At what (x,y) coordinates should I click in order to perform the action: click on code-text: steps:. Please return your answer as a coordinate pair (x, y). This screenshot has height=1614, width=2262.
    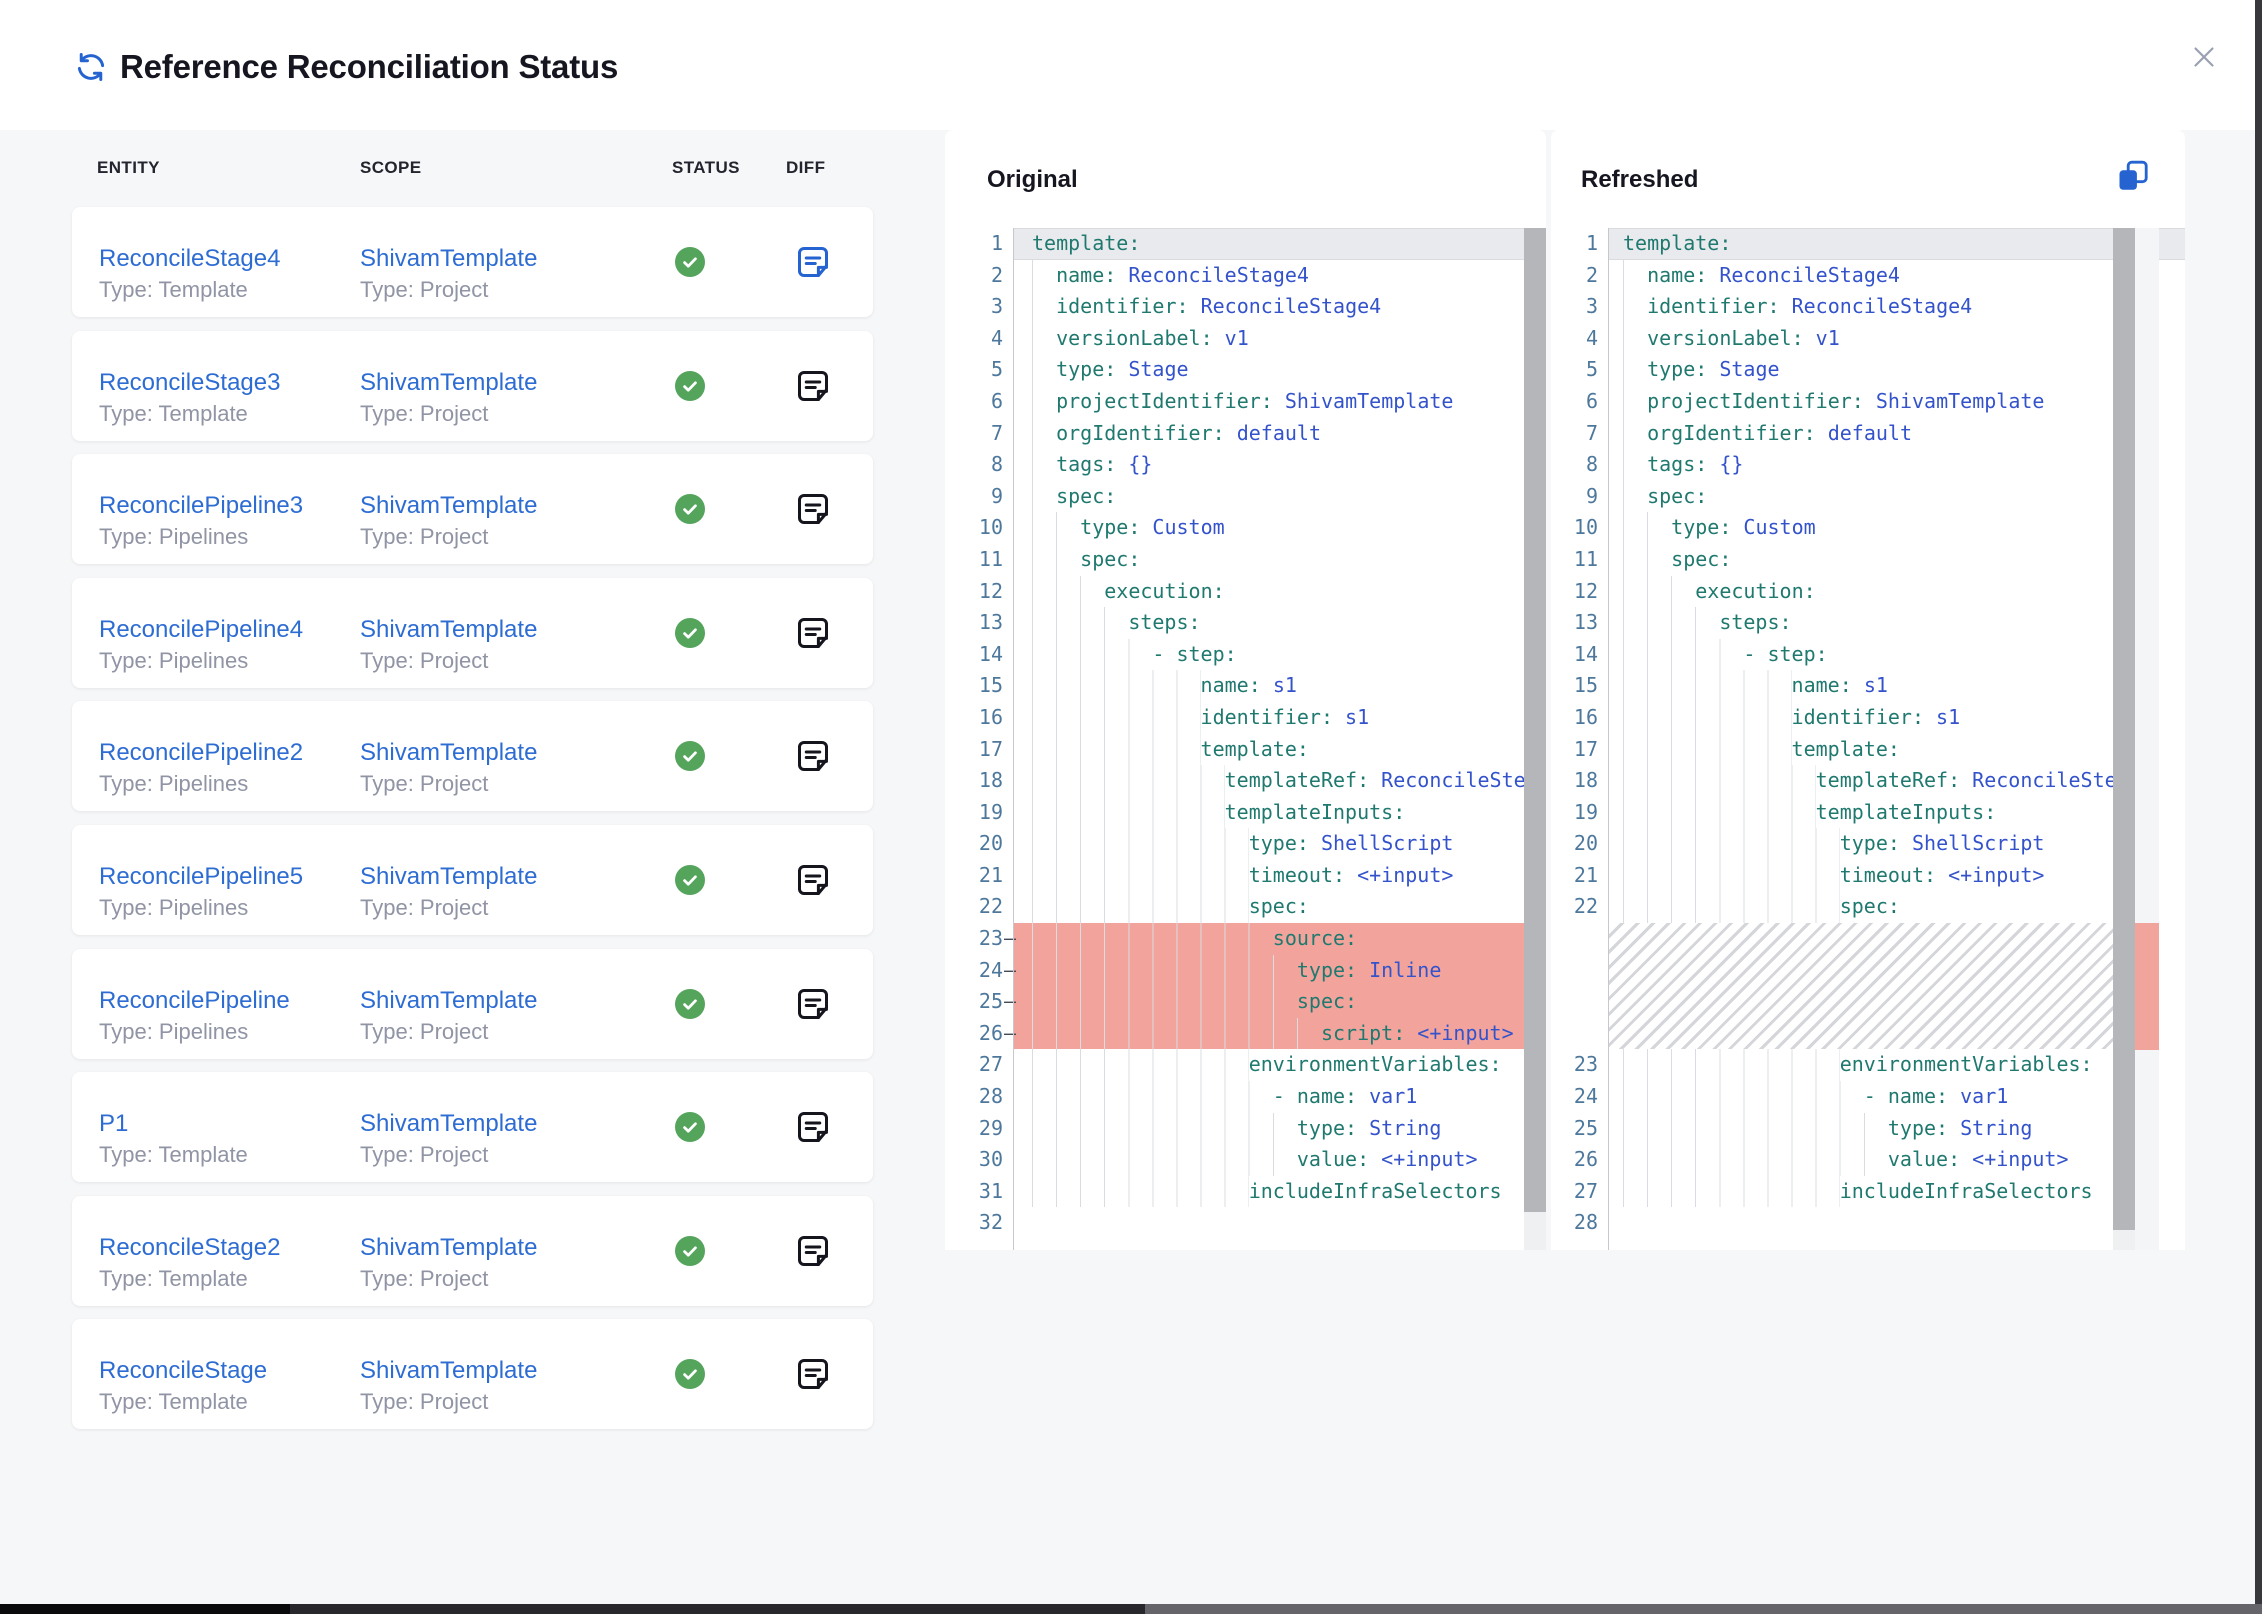
    Looking at the image, I should click on (1073, 623).